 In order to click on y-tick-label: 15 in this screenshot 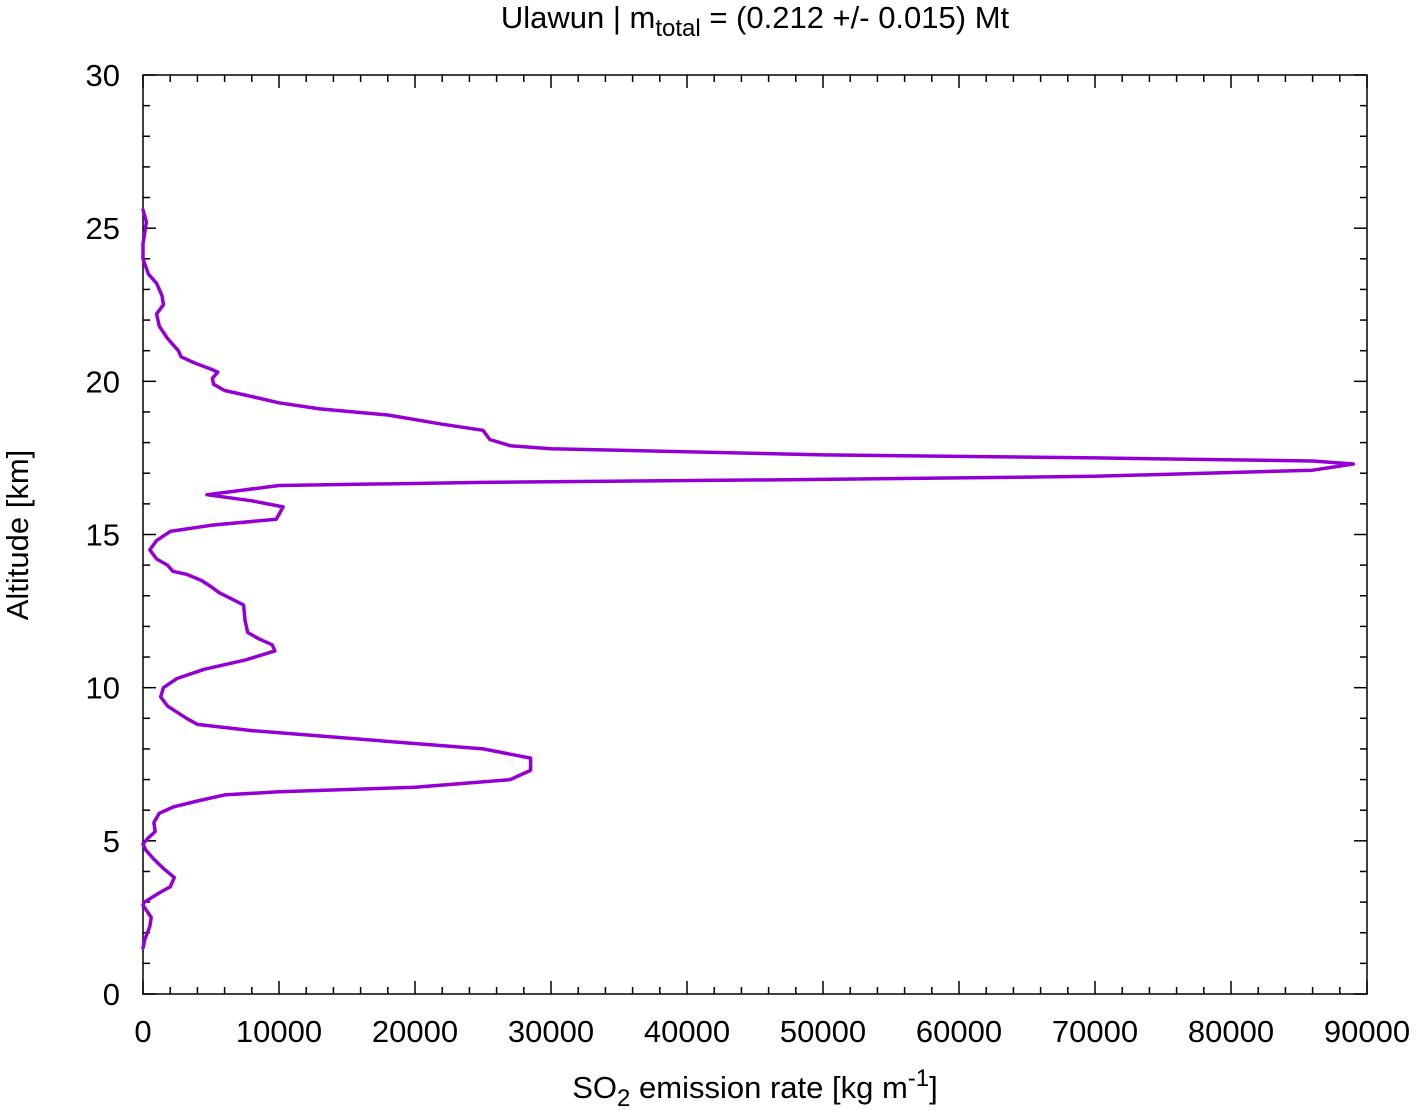, I will do `click(103, 535)`.